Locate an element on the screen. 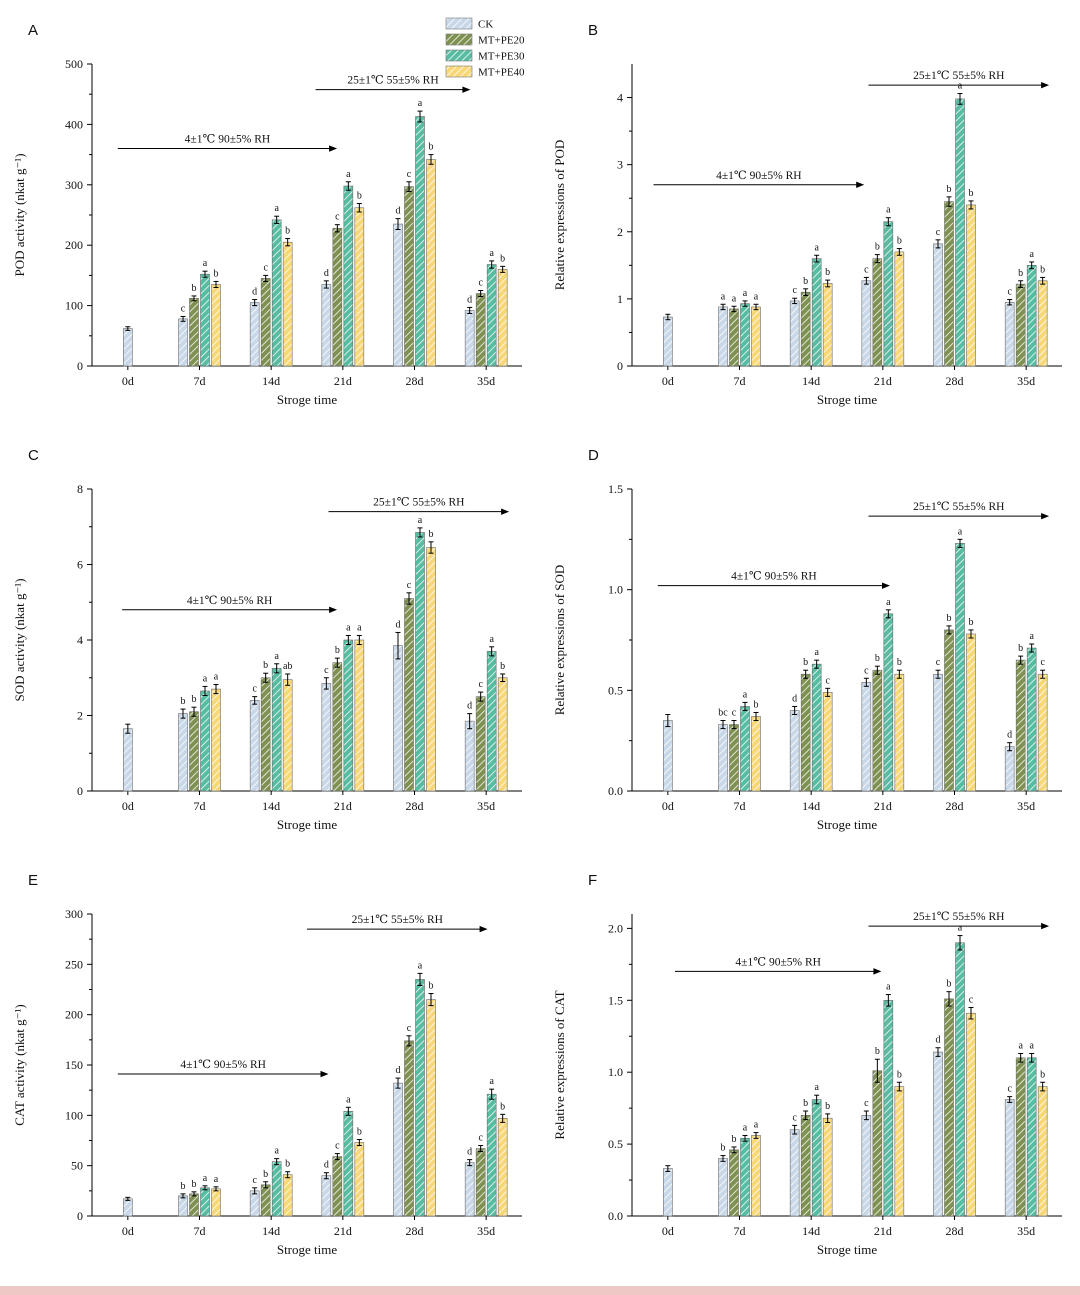  legend-swatch-MT+PE20 is located at coordinates (459, 39).